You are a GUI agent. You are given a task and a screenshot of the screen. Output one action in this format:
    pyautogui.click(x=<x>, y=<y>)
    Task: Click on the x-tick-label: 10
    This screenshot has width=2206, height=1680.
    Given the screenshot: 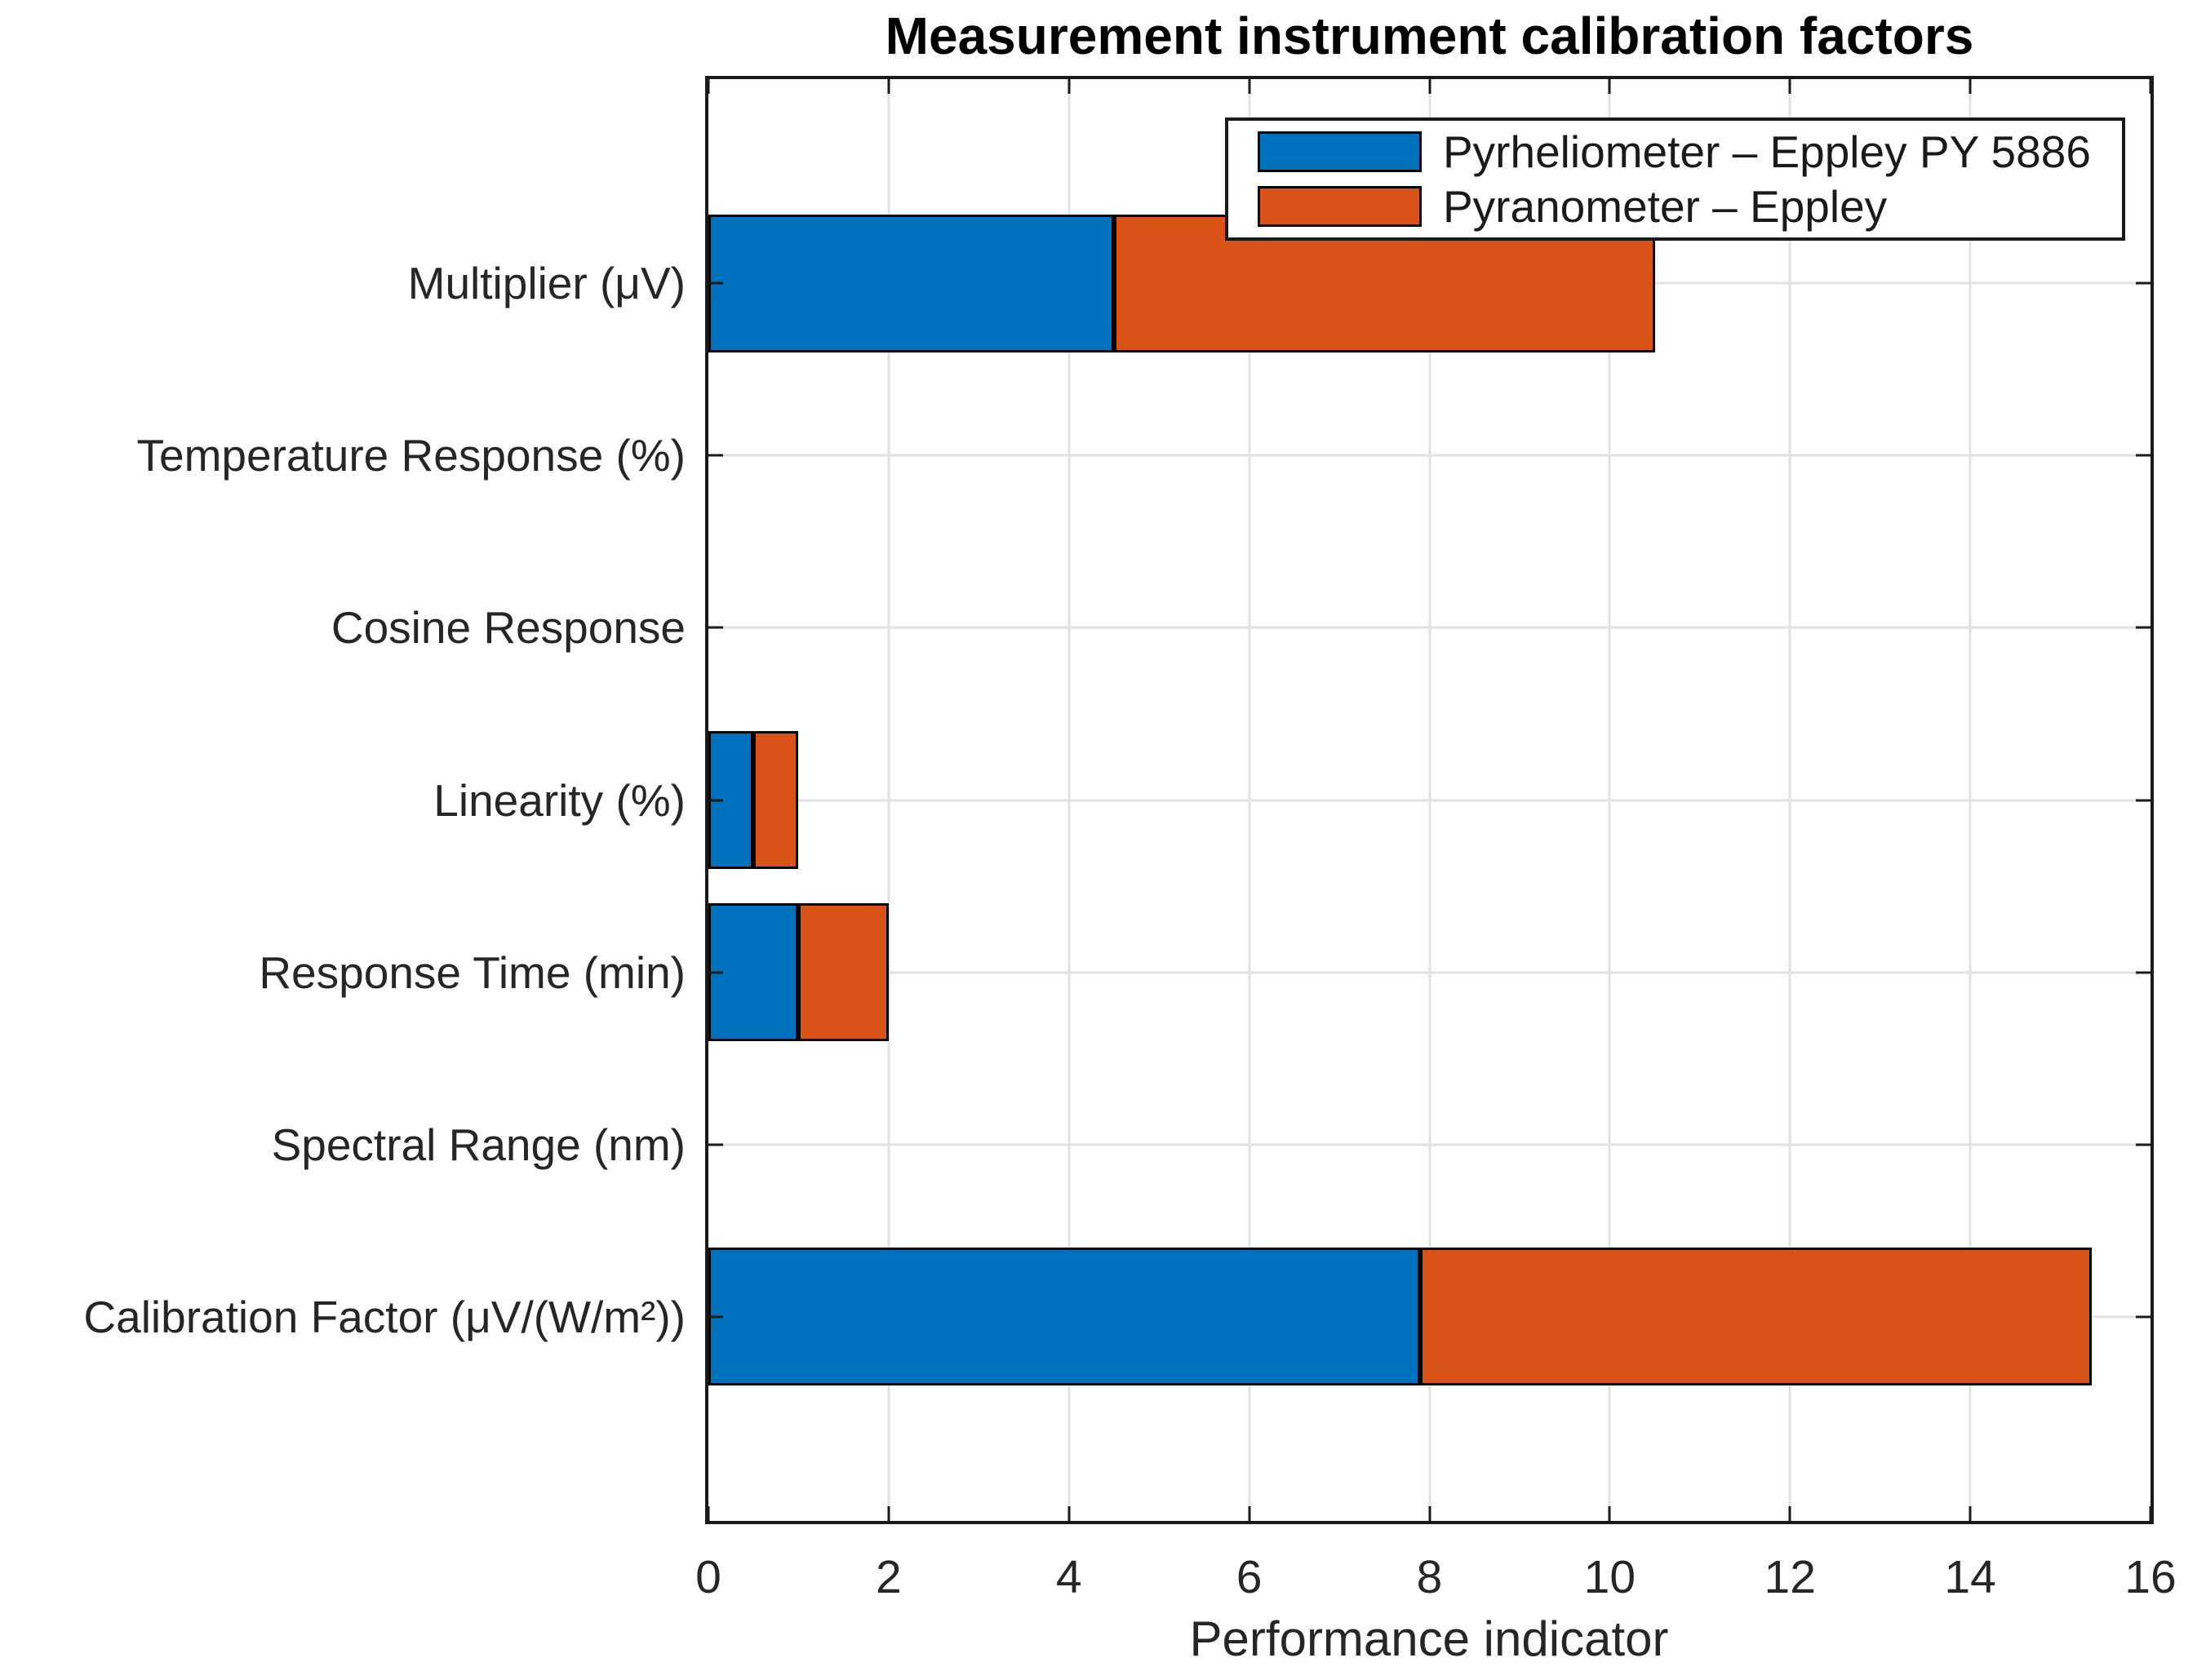 What is the action you would take?
    pyautogui.click(x=1609, y=1577)
    